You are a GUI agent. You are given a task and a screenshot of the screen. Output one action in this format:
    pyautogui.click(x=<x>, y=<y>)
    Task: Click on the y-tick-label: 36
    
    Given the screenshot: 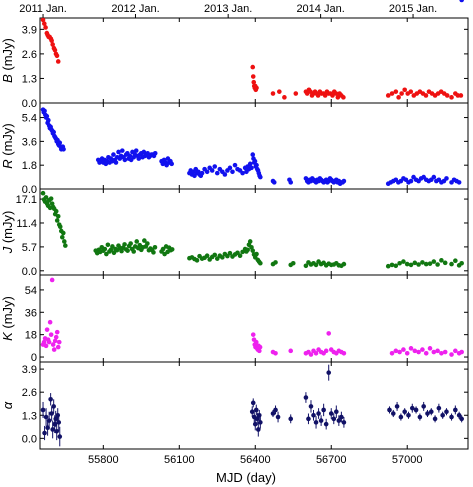 What is the action you would take?
    pyautogui.click(x=31, y=313)
    